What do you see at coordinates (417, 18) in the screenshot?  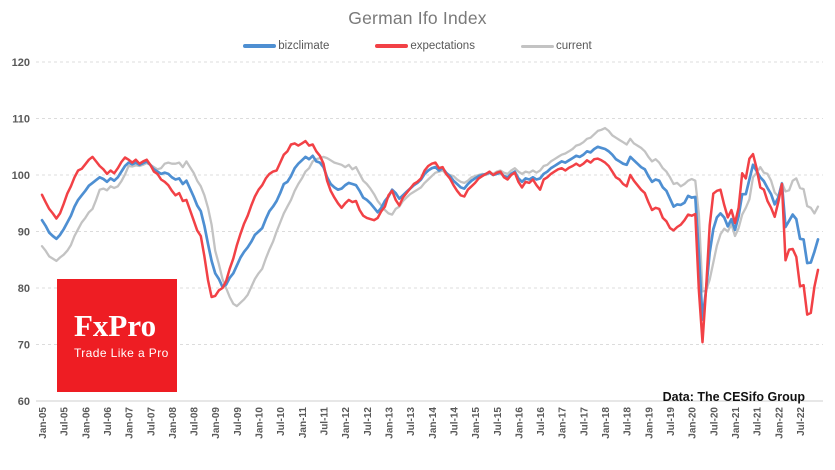 I see `chart-title: German Ifo Index` at bounding box center [417, 18].